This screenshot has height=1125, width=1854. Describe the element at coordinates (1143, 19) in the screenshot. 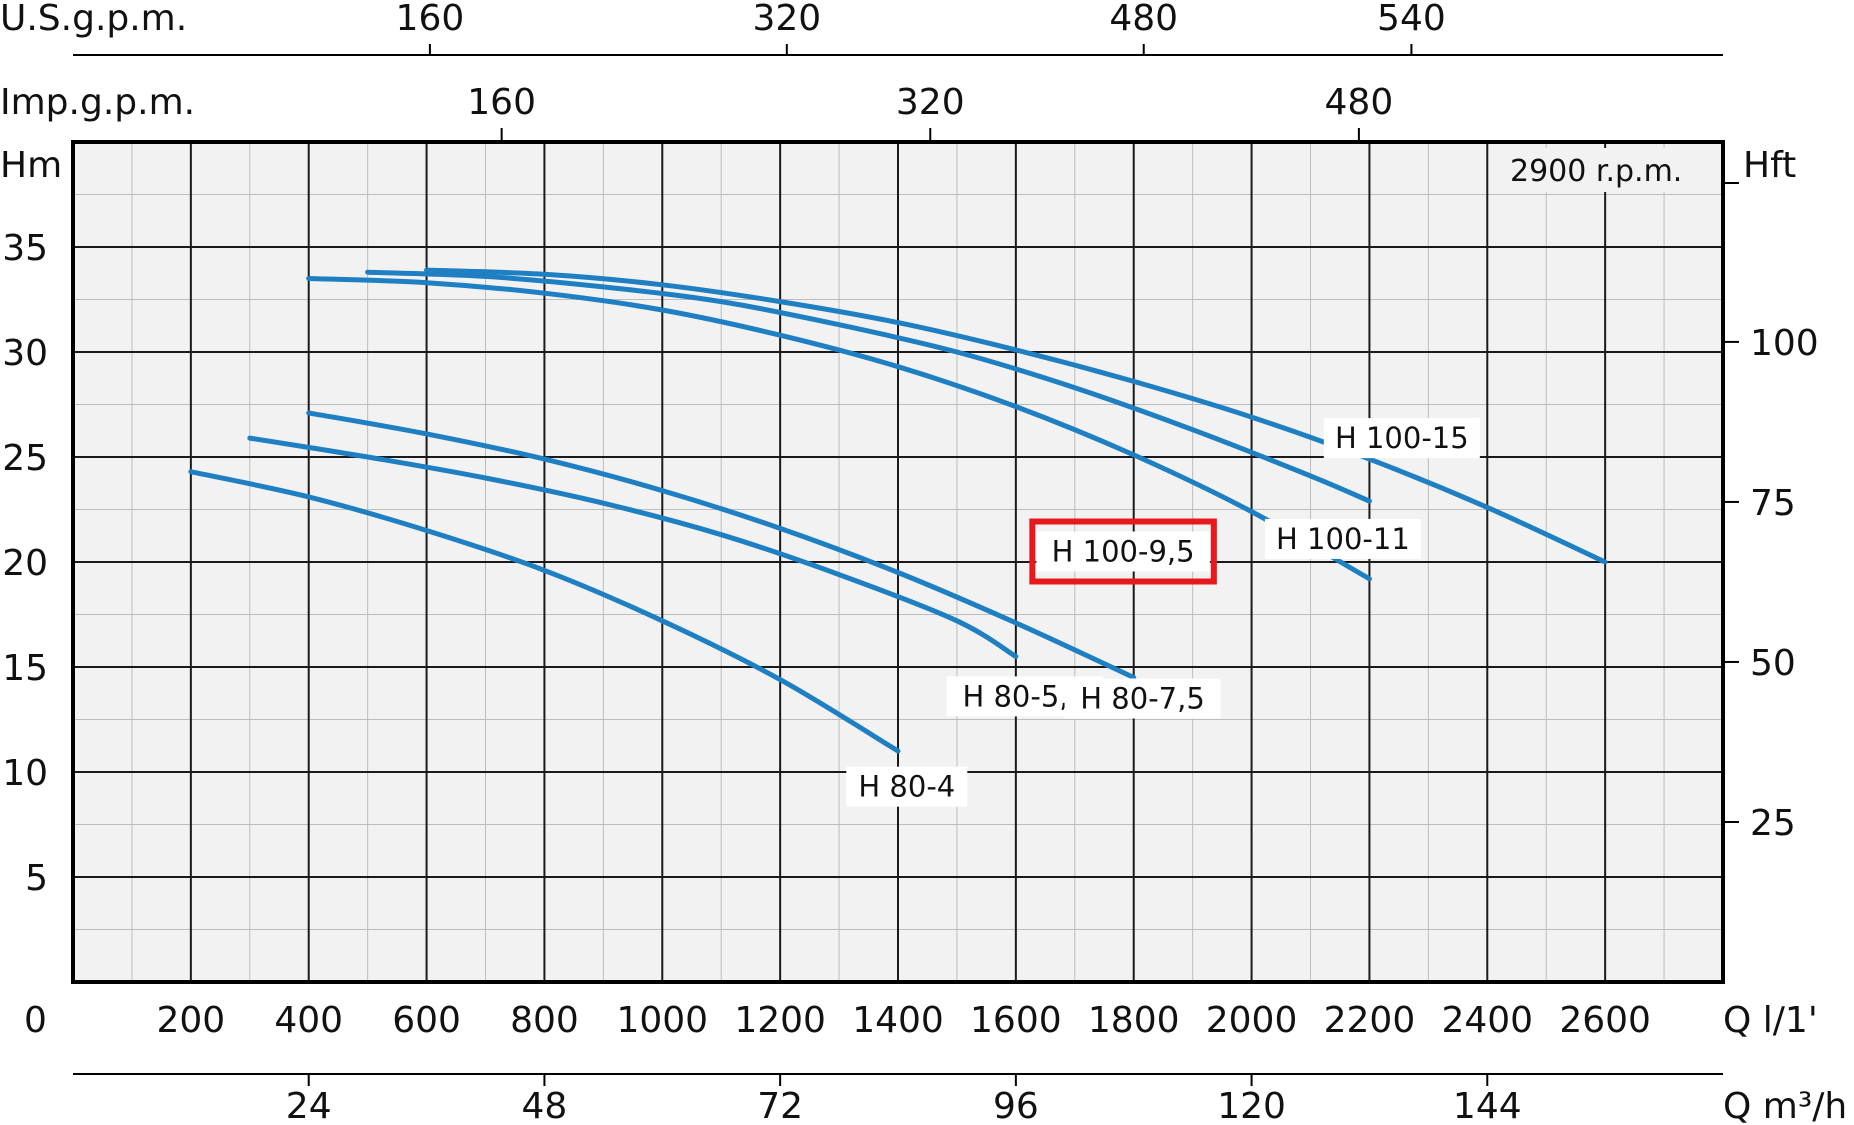

I see `usgpm-tick-label: 480` at that location.